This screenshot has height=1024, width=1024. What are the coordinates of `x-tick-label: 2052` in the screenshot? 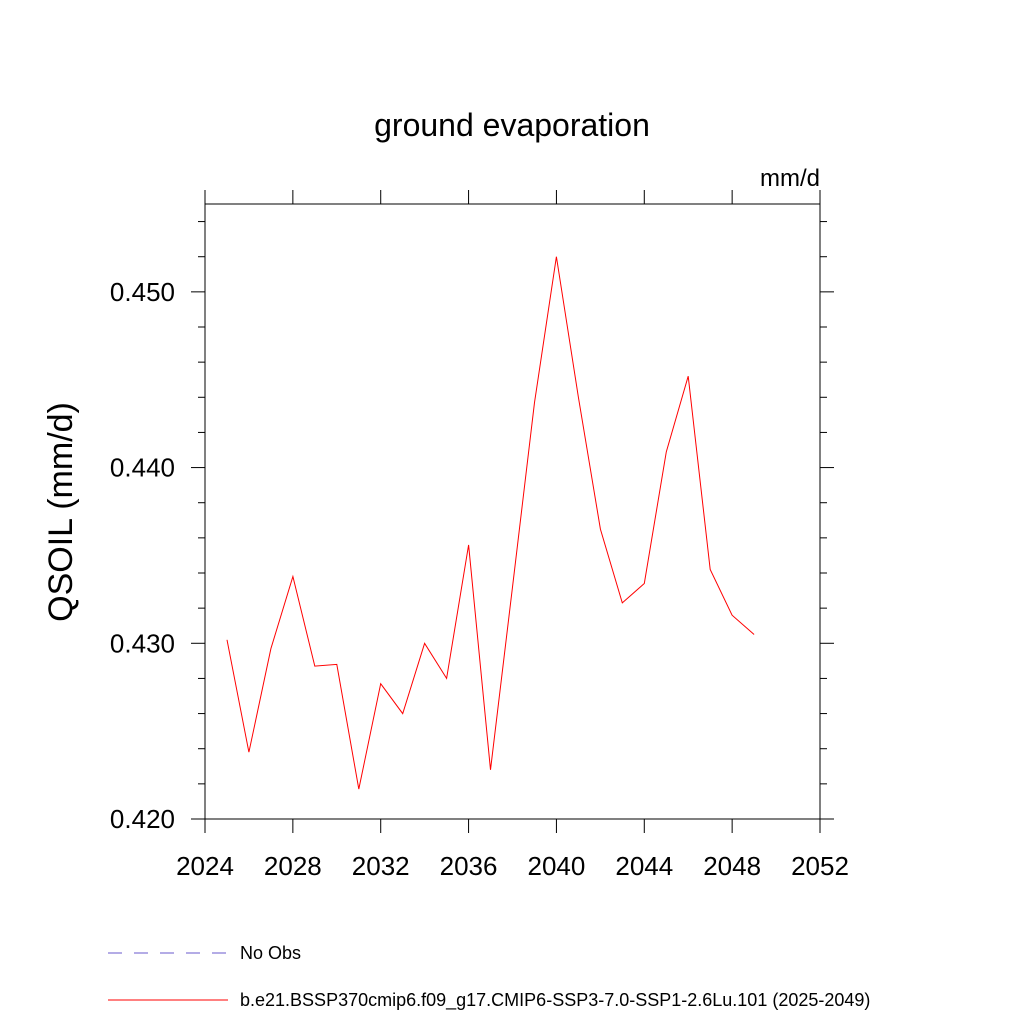 It's located at (820, 866).